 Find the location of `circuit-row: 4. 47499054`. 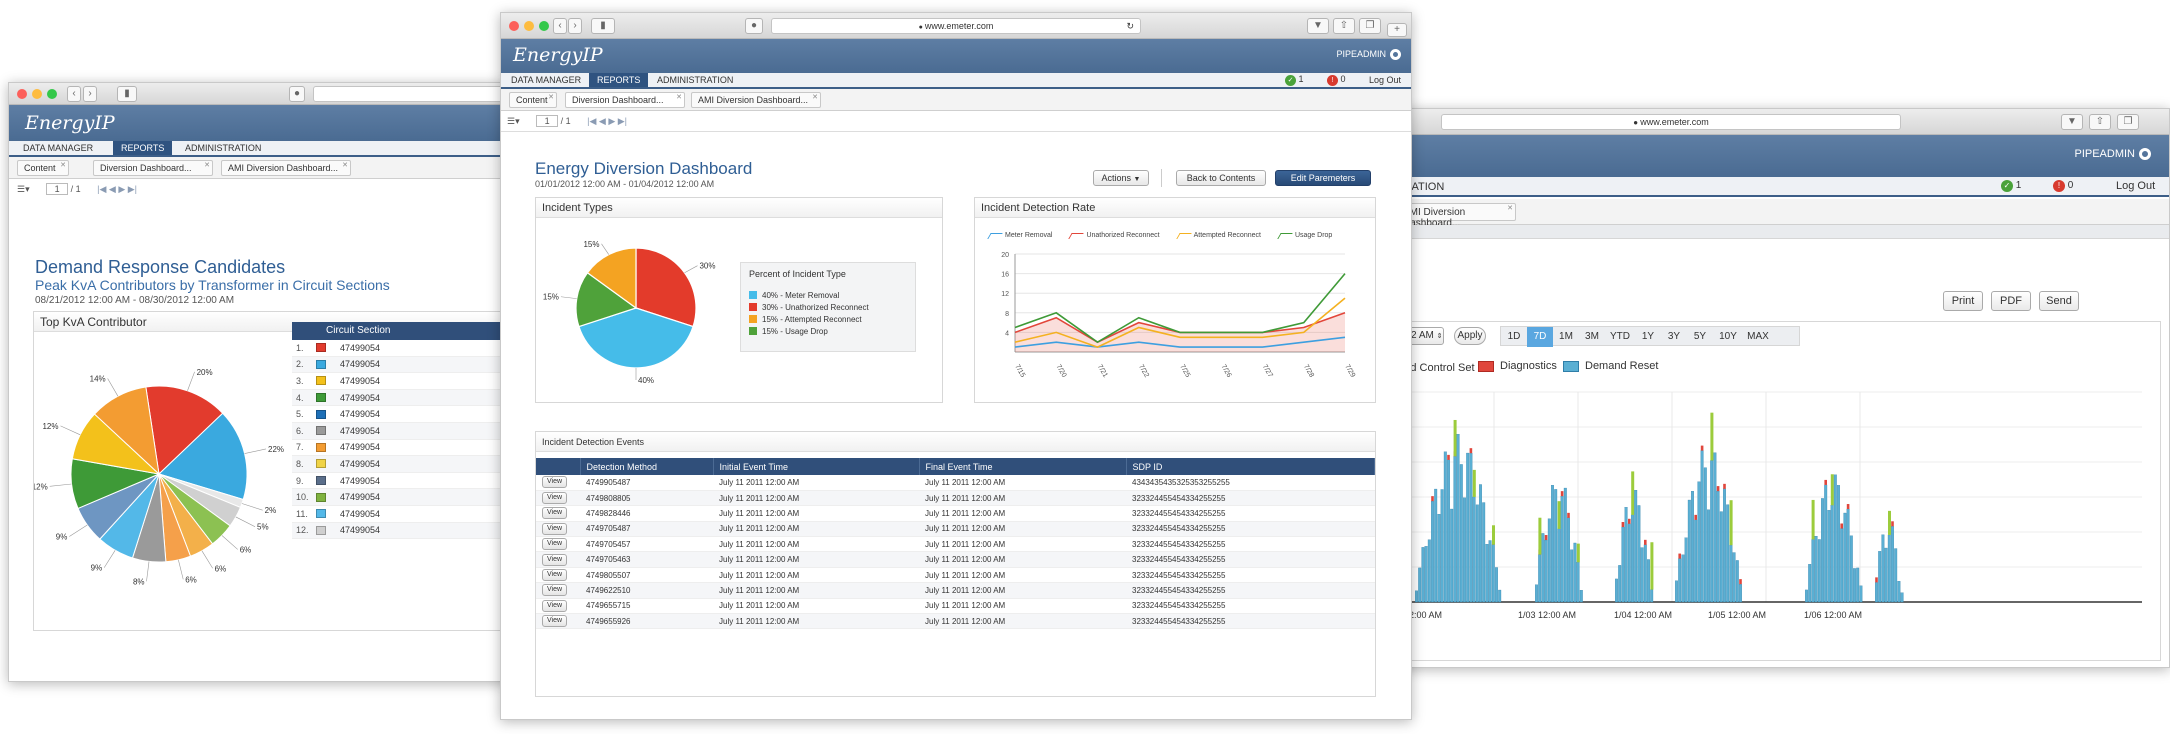

circuit-row: 4. 47499054 is located at coordinates (399, 398).